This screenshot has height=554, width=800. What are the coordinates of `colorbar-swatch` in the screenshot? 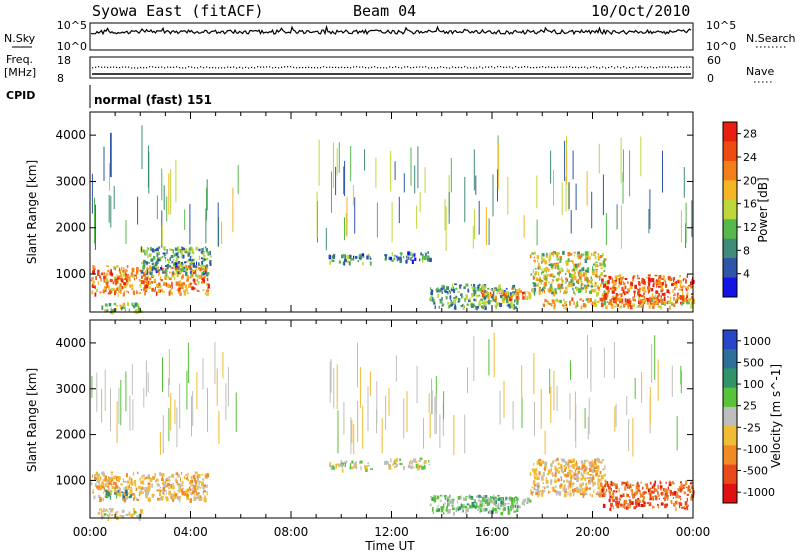 It's located at (730, 248).